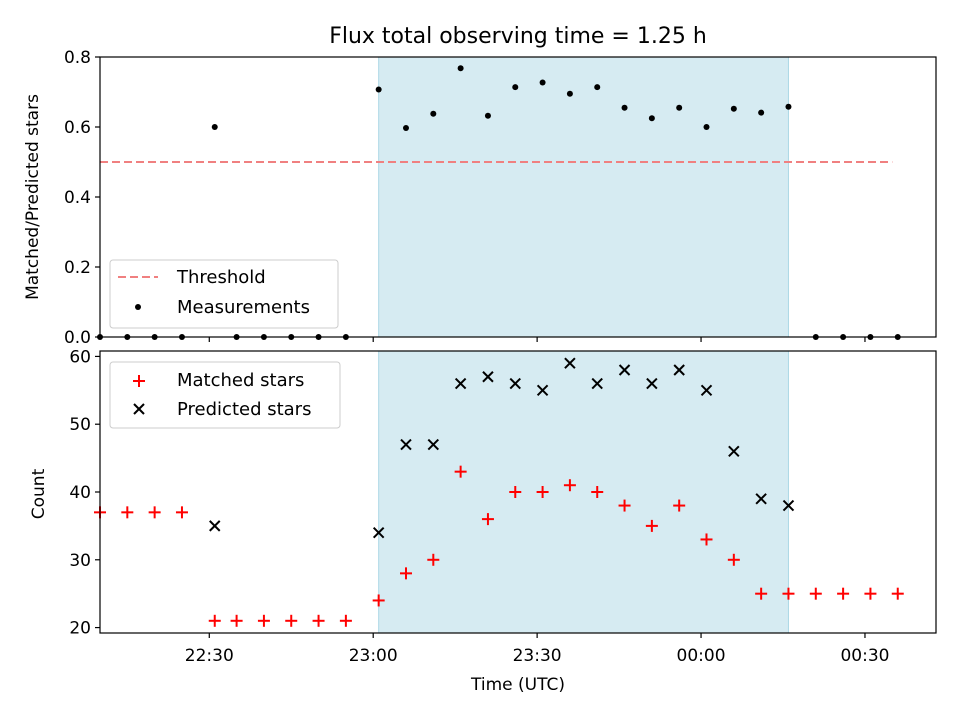 The width and height of the screenshot is (960, 720). I want to click on top-legend-box, so click(224, 294).